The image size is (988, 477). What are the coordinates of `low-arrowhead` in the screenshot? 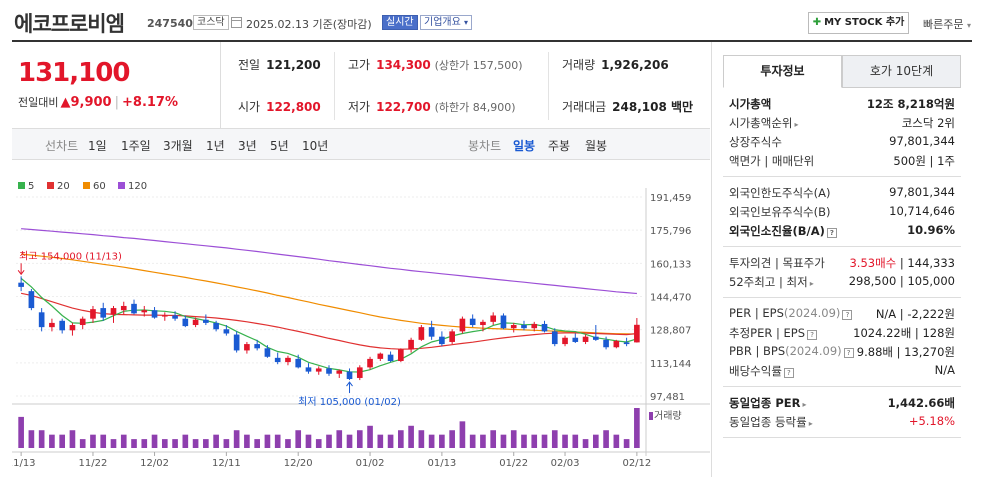 It's located at (349, 384).